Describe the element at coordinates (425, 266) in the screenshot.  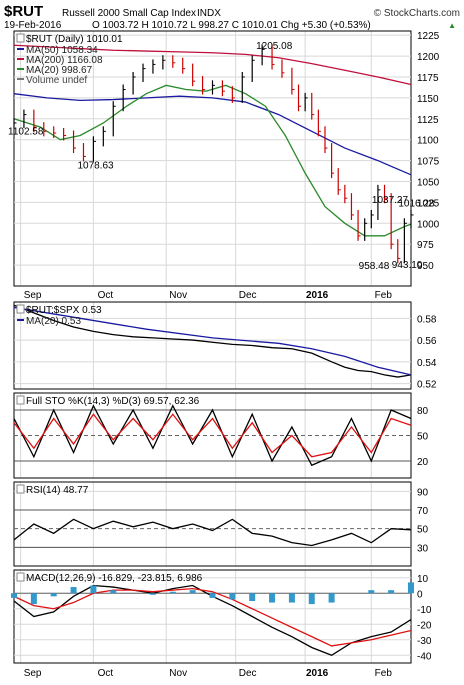
I see `y-tick-label: 950` at that location.